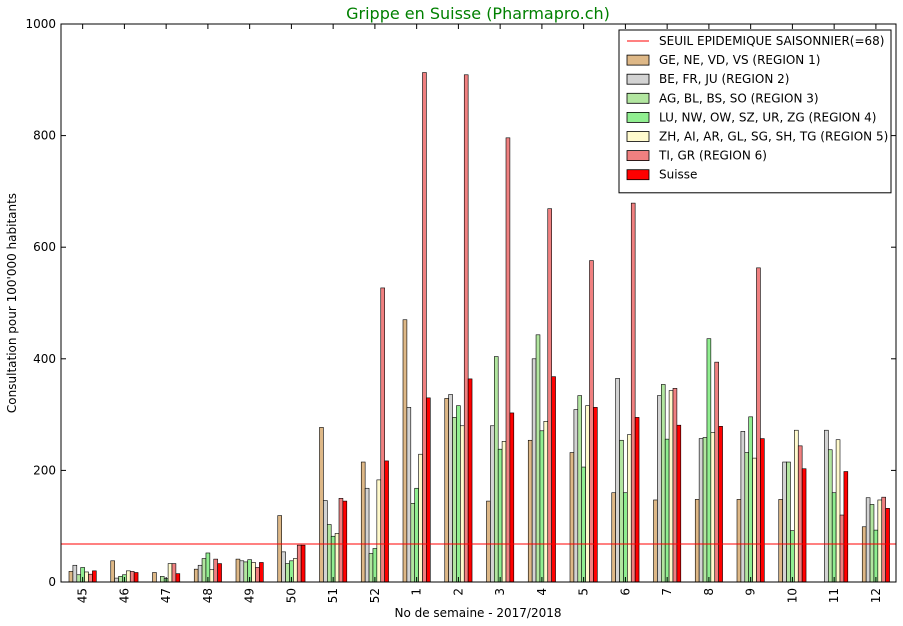 The image size is (903, 626). What do you see at coordinates (709, 592) in the screenshot?
I see `x-tick-label: 8` at bounding box center [709, 592].